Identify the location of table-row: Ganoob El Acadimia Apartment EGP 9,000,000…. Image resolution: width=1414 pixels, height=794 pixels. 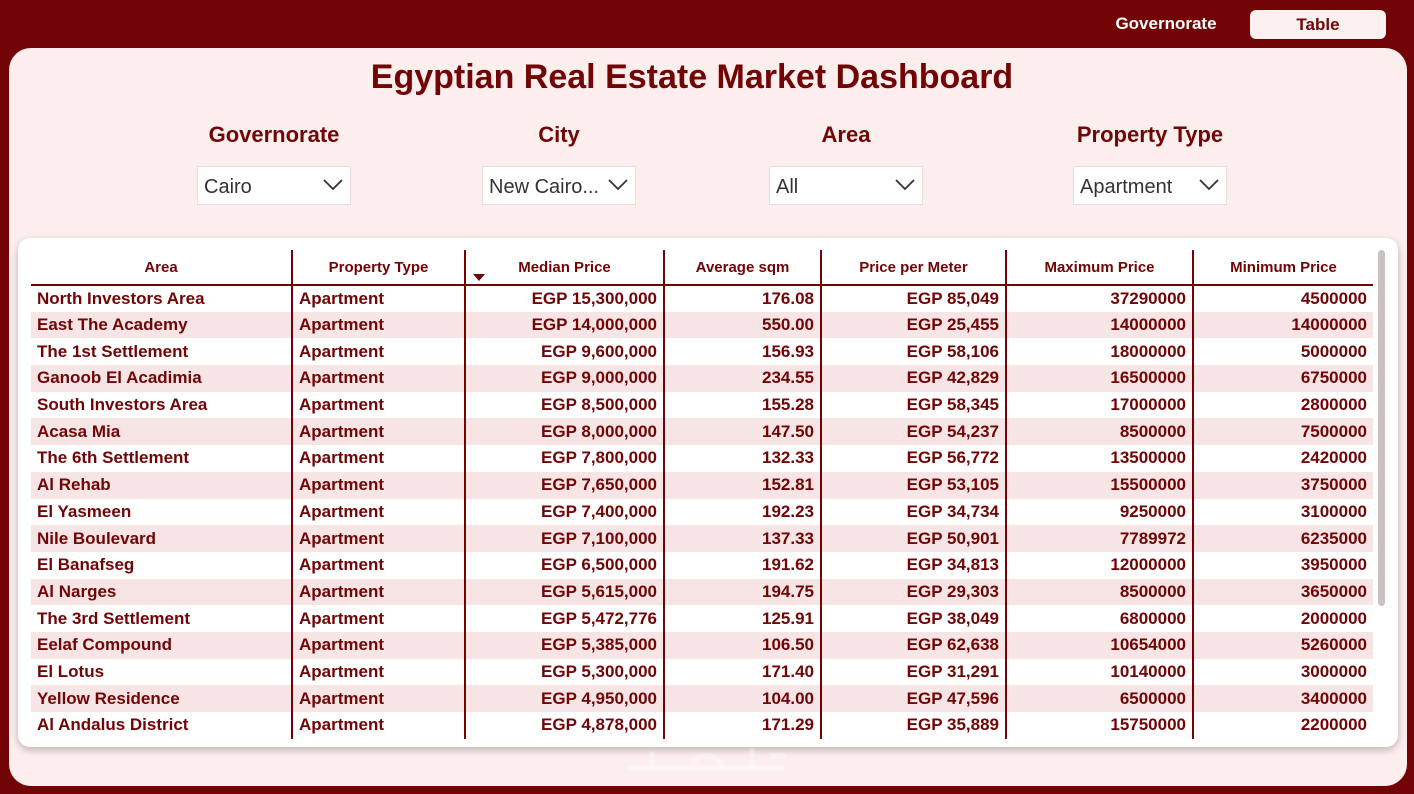
(702, 378).